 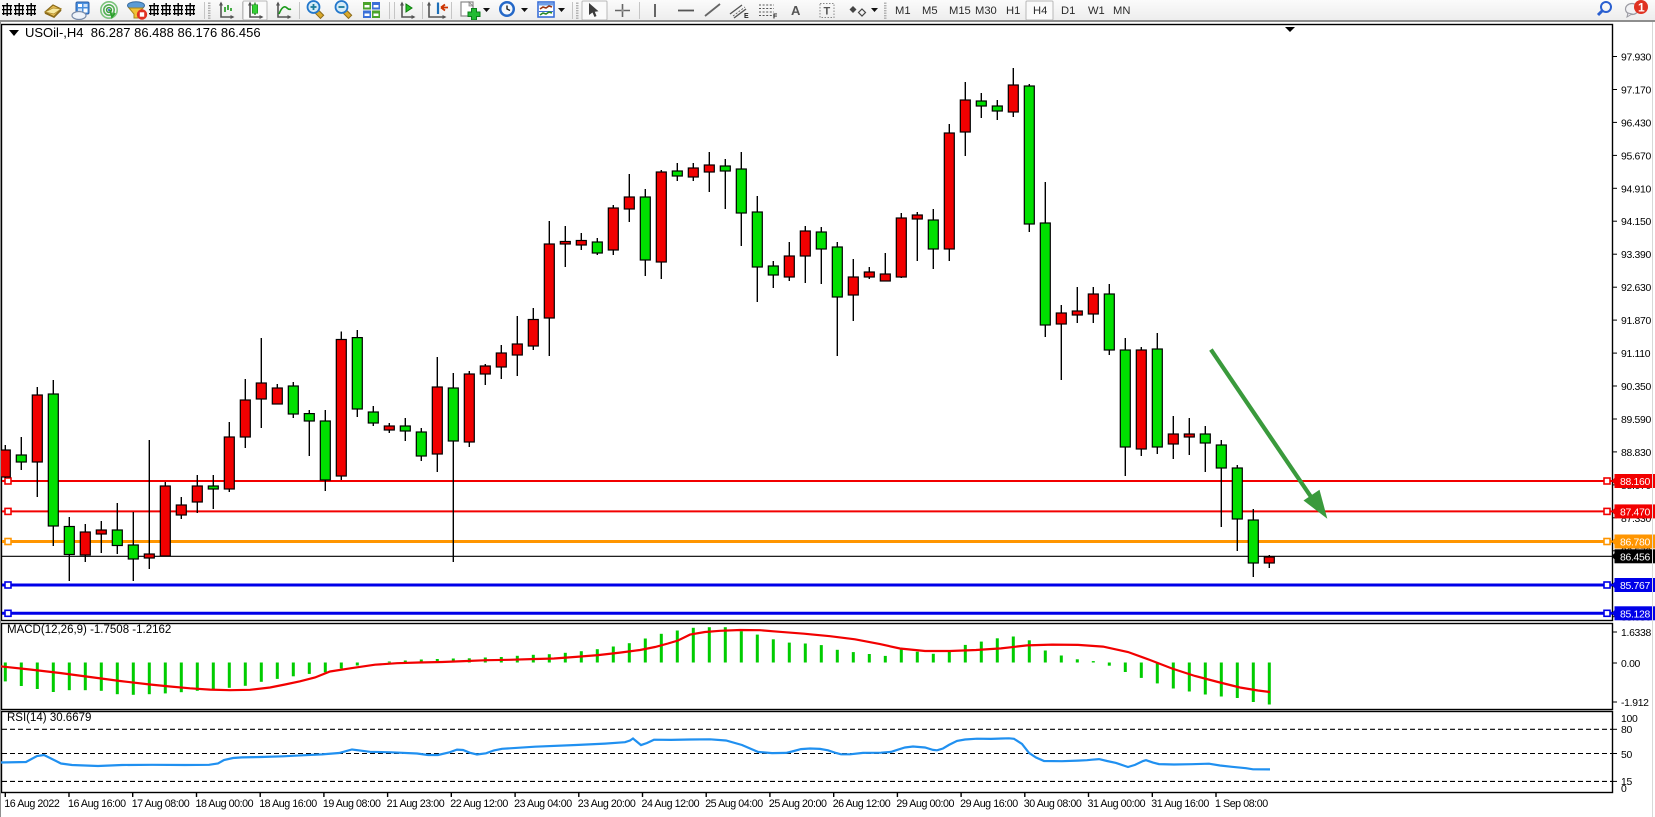 I want to click on svg-text: 86.780, so click(x=1635, y=543).